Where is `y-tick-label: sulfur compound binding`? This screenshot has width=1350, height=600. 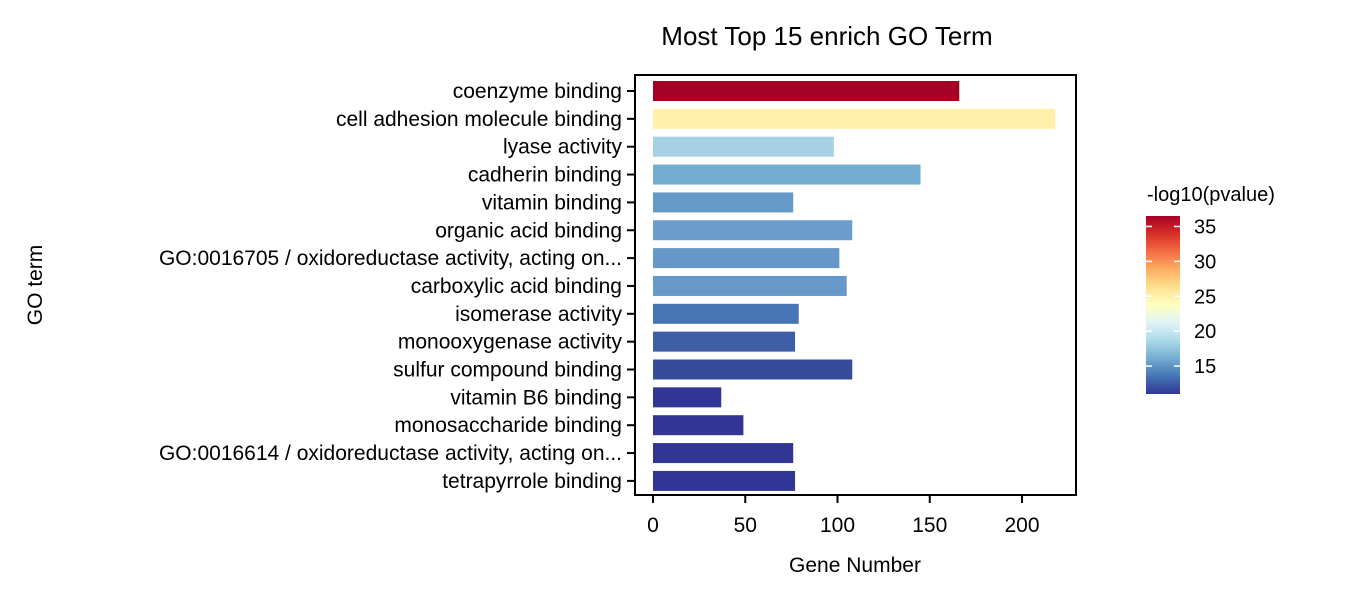 y-tick-label: sulfur compound binding is located at coordinates (507, 370).